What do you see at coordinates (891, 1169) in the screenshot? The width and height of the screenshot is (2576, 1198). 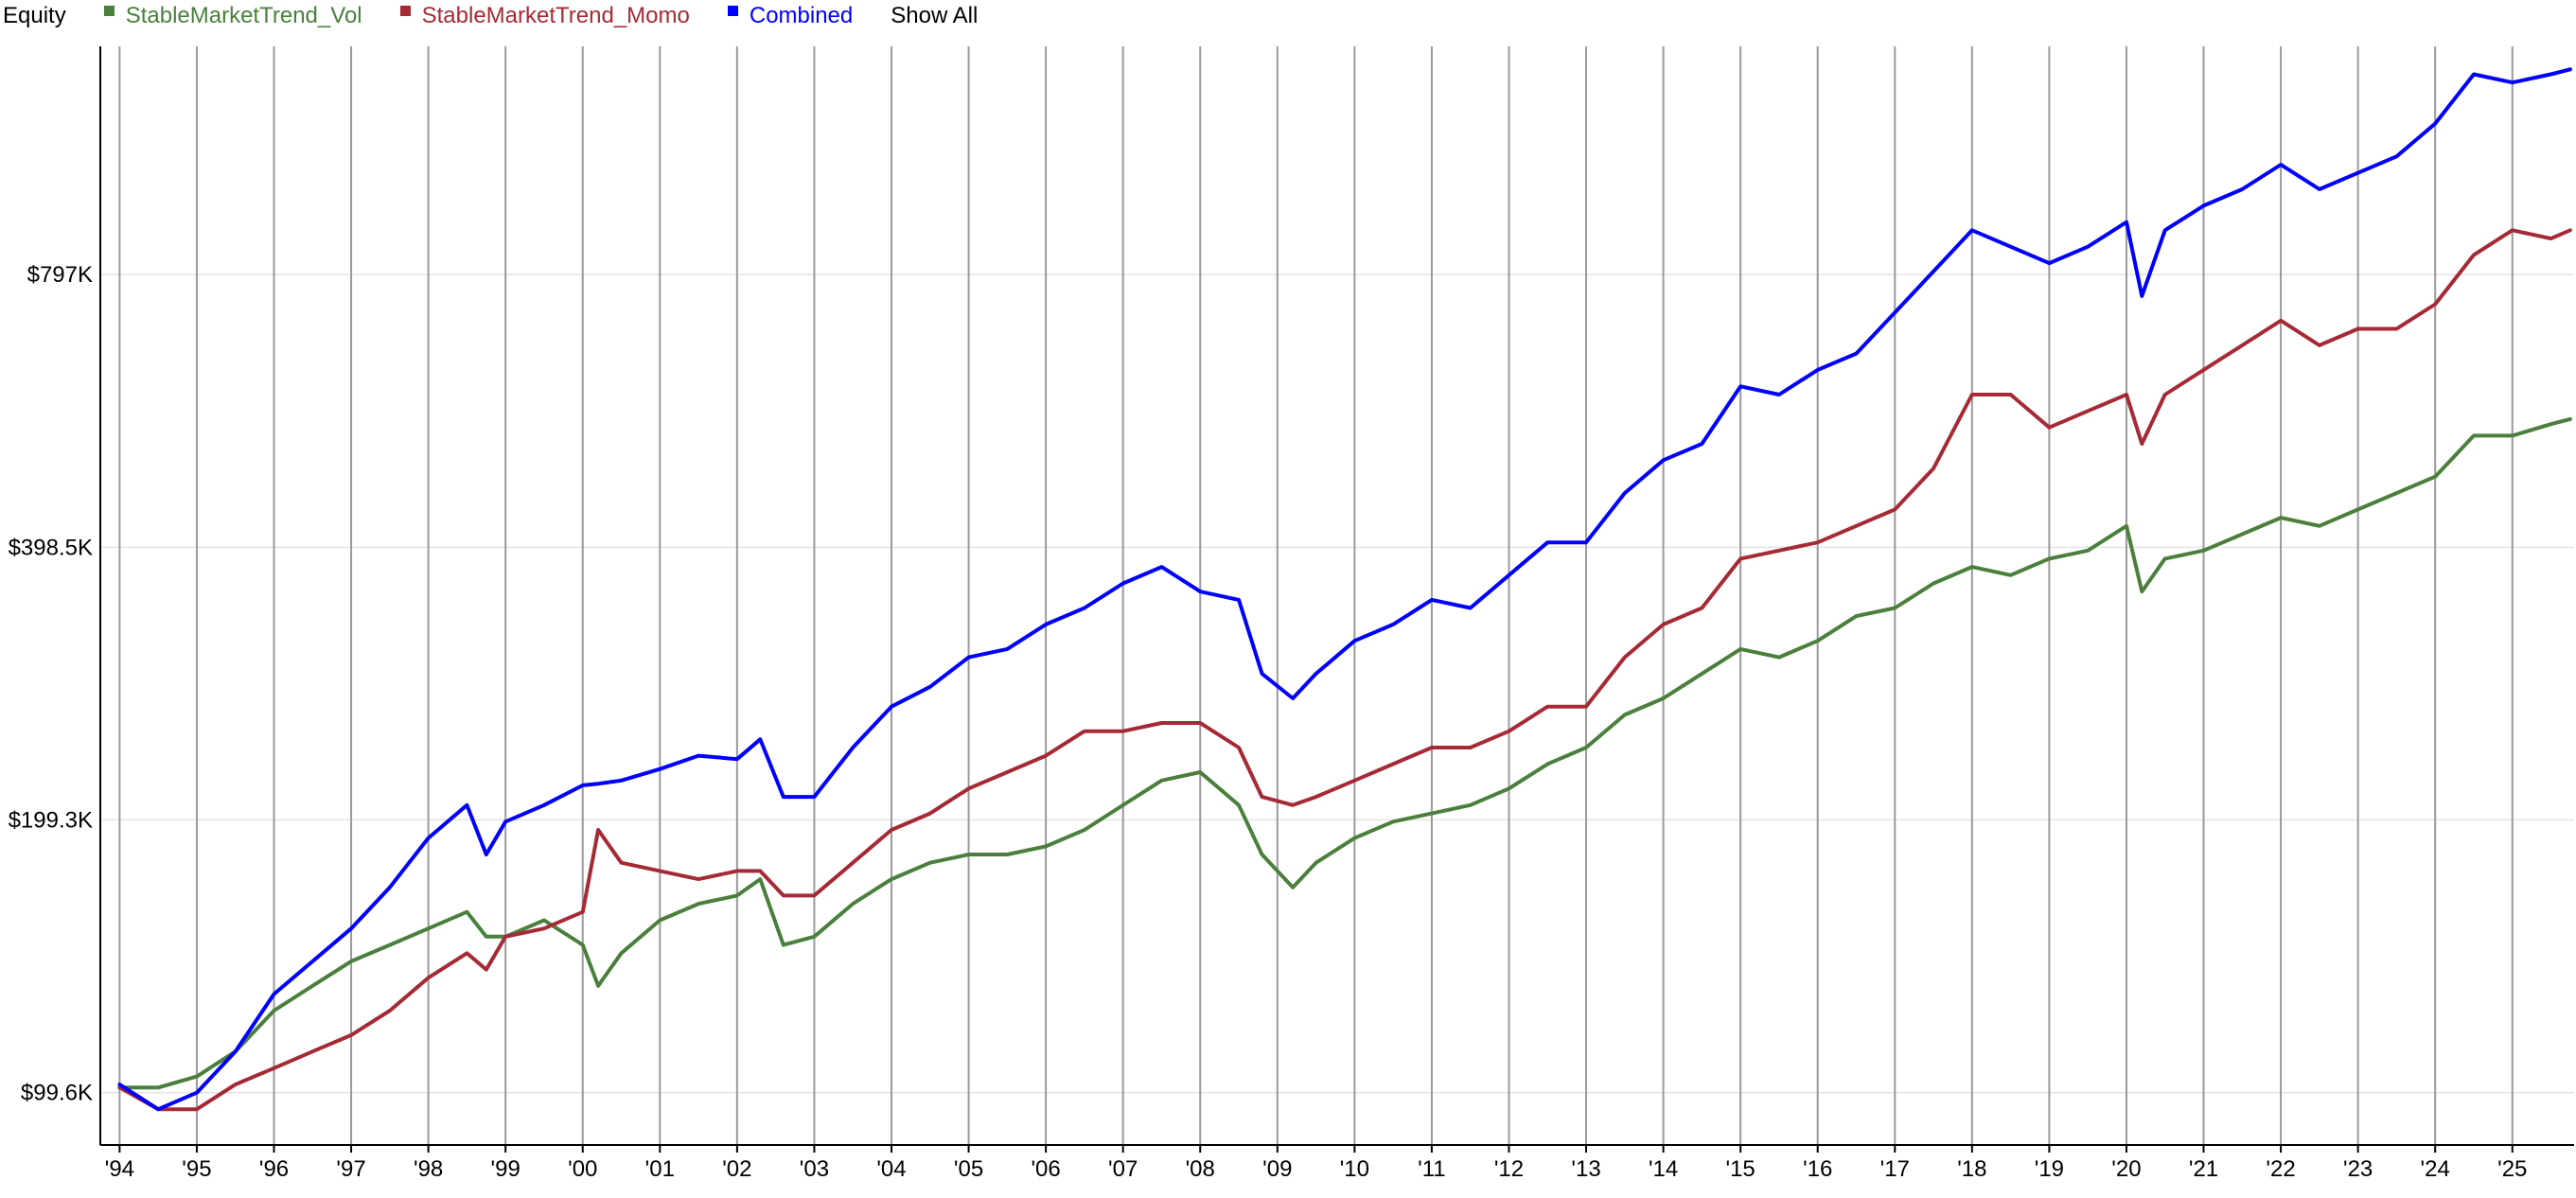 I see `x-tick-label: '04` at bounding box center [891, 1169].